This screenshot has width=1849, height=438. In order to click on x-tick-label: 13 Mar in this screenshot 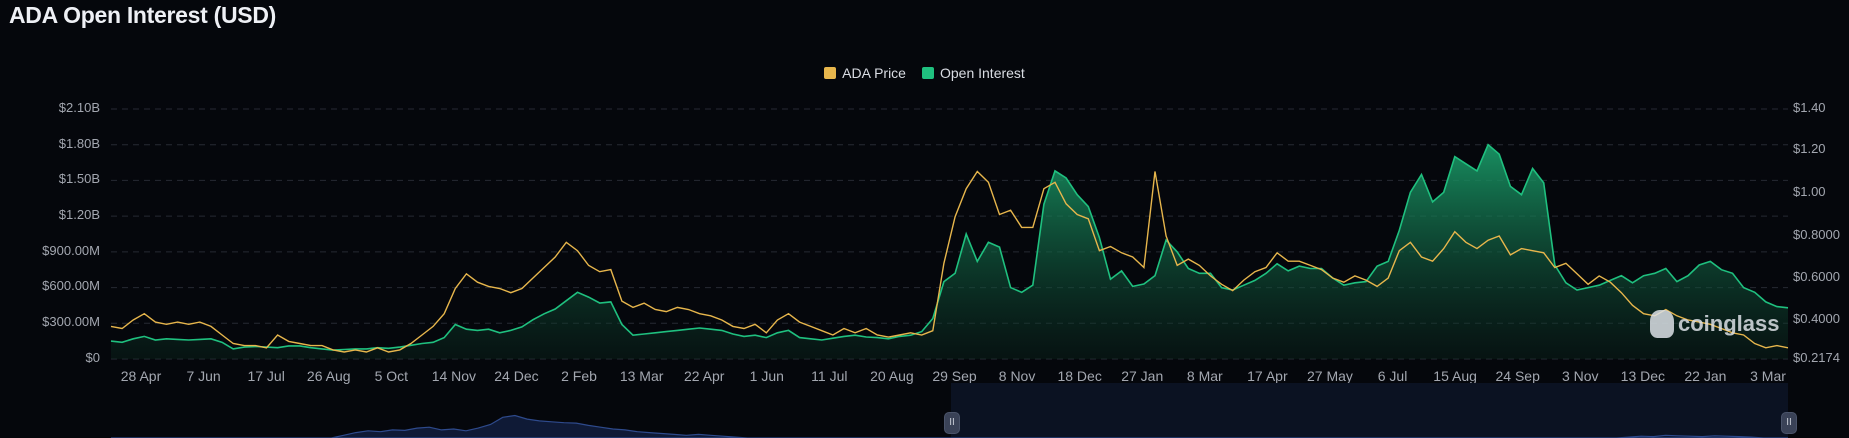, I will do `click(641, 376)`.